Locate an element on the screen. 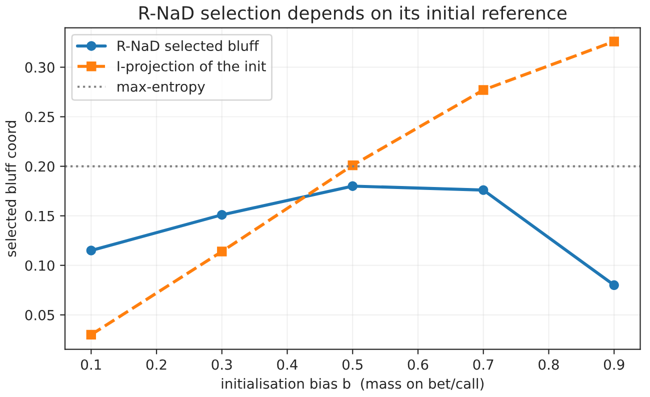 The width and height of the screenshot is (650, 397). x-tick-label: 0.4 is located at coordinates (287, 364).